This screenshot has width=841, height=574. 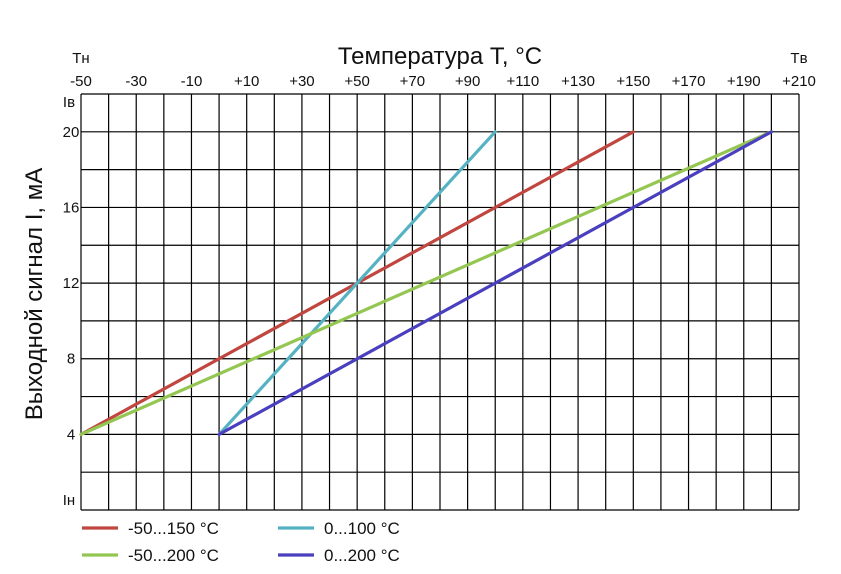 What do you see at coordinates (192, 81) in the screenshot?
I see `x-tick-label: -10` at bounding box center [192, 81].